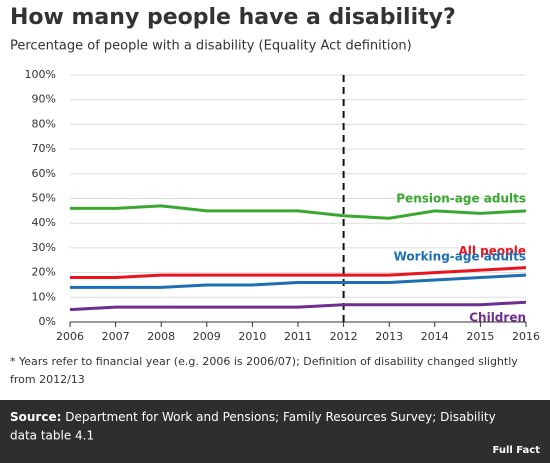 The image size is (550, 463). I want to click on series-label: Pension-age adults, so click(461, 198).